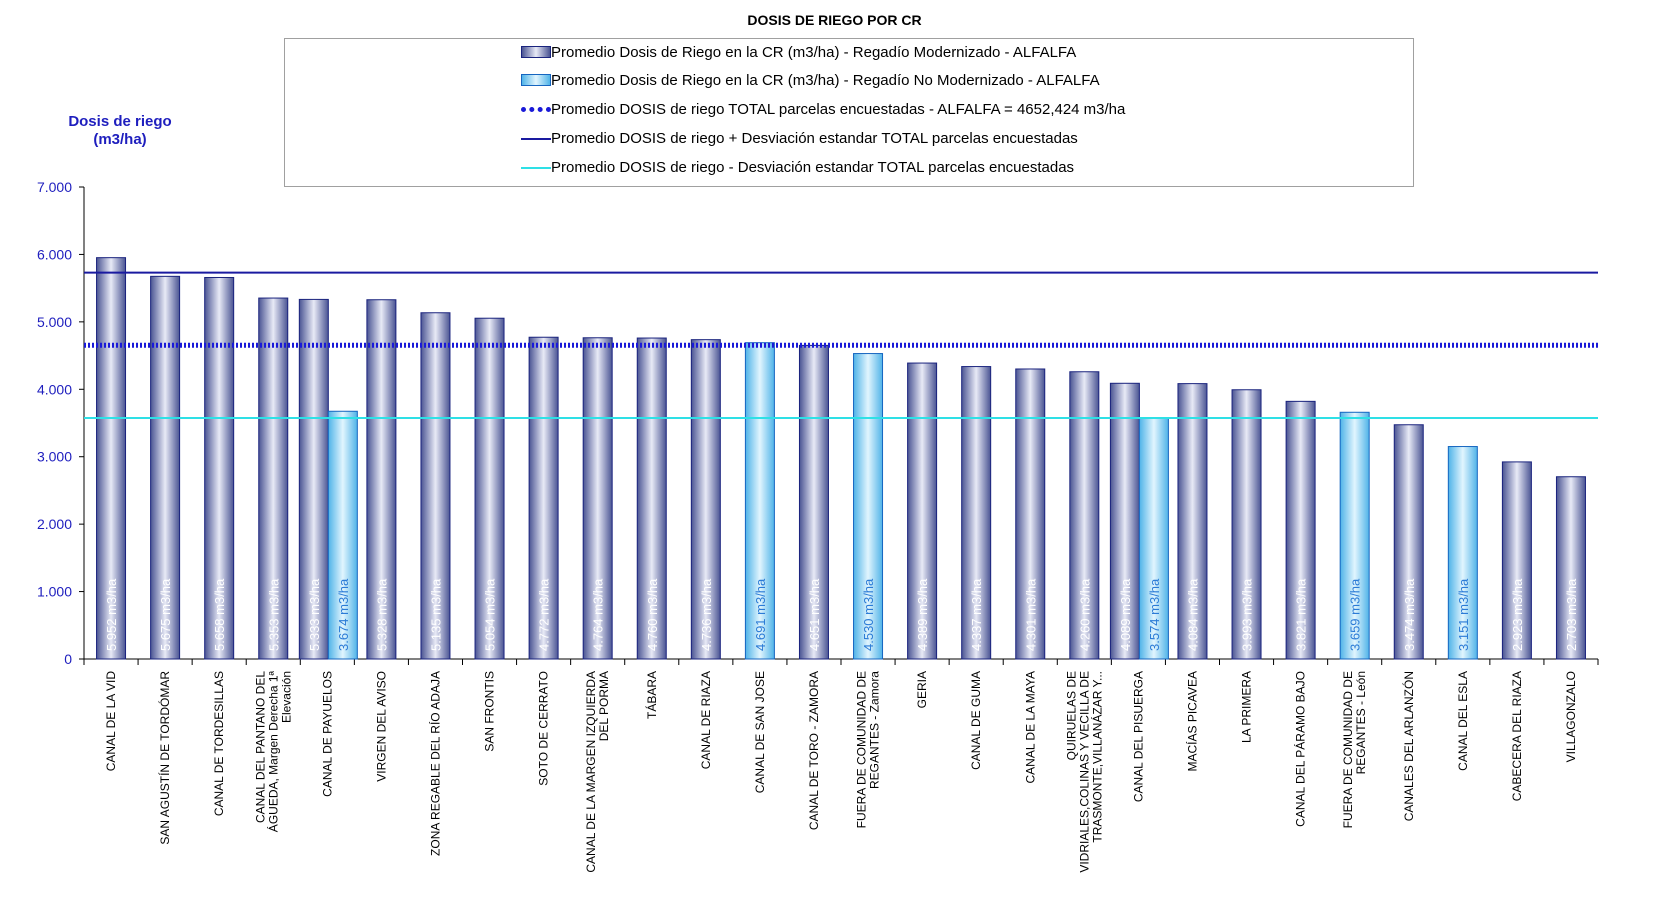 The height and width of the screenshot is (905, 1669). I want to click on x-category-label: MACÍAS PICAVEA, so click(1191, 721).